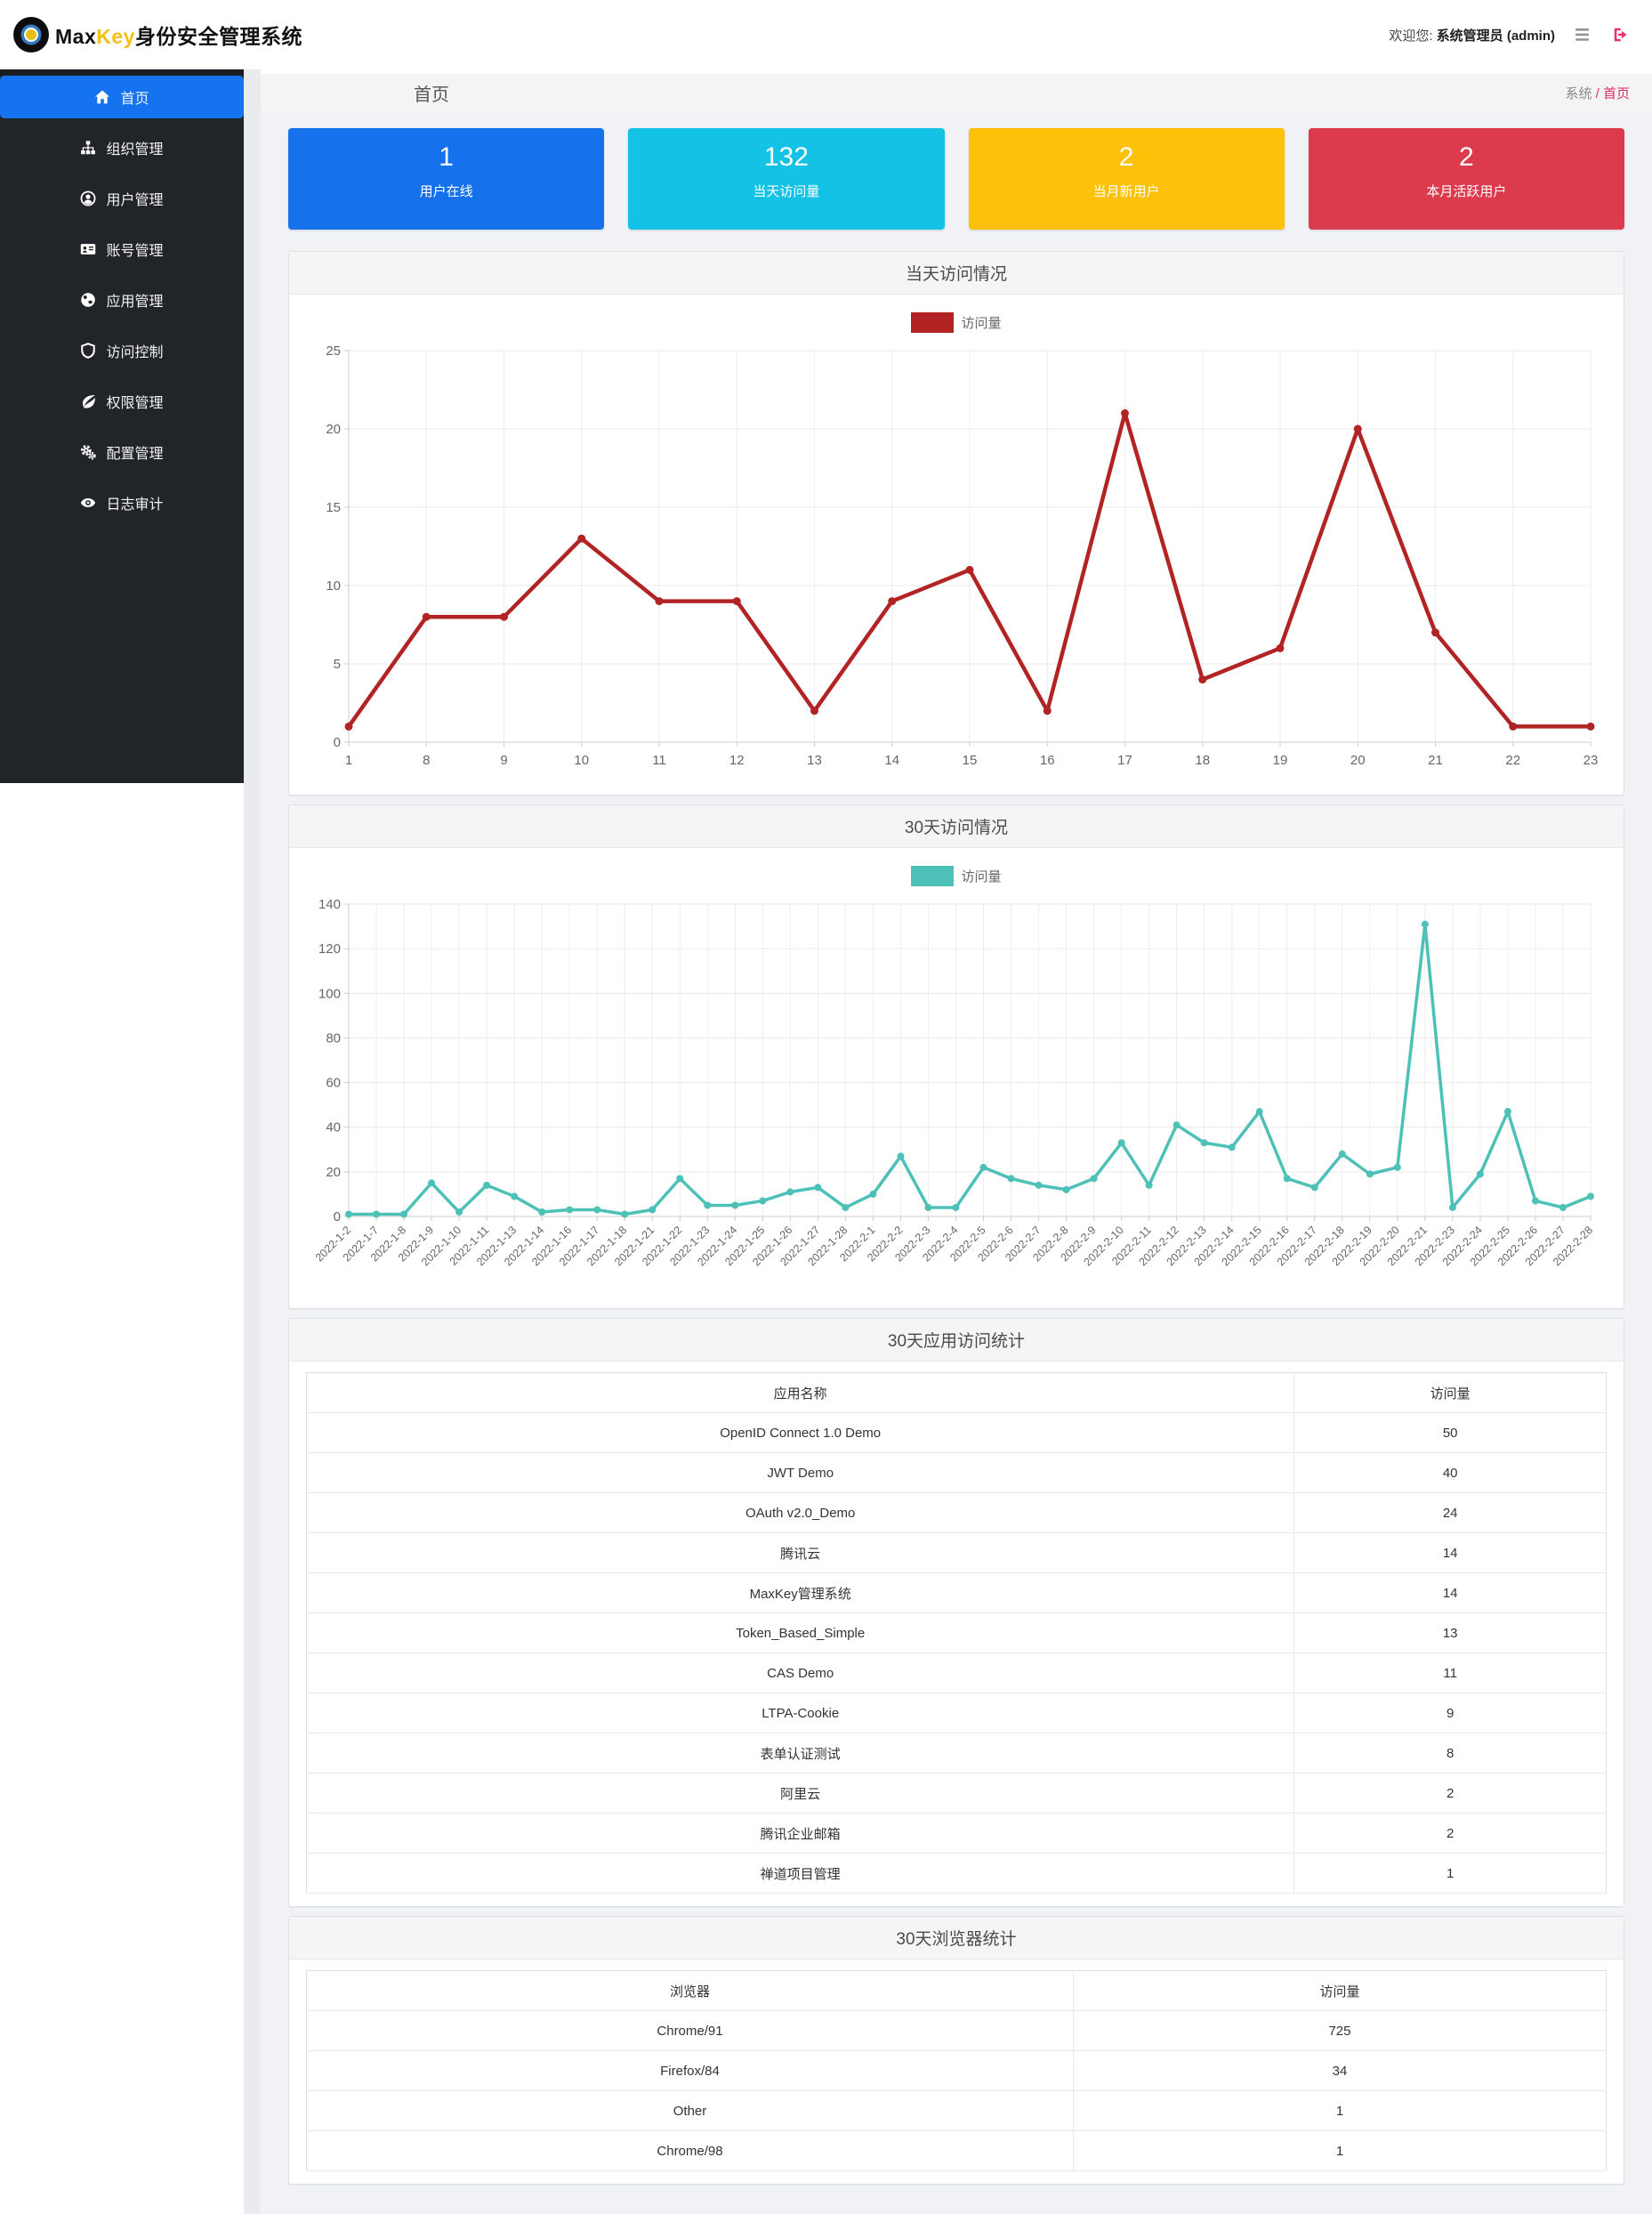 The image size is (1652, 2214). Describe the element at coordinates (933, 876) in the screenshot. I see `legend-swatch-teal` at that location.